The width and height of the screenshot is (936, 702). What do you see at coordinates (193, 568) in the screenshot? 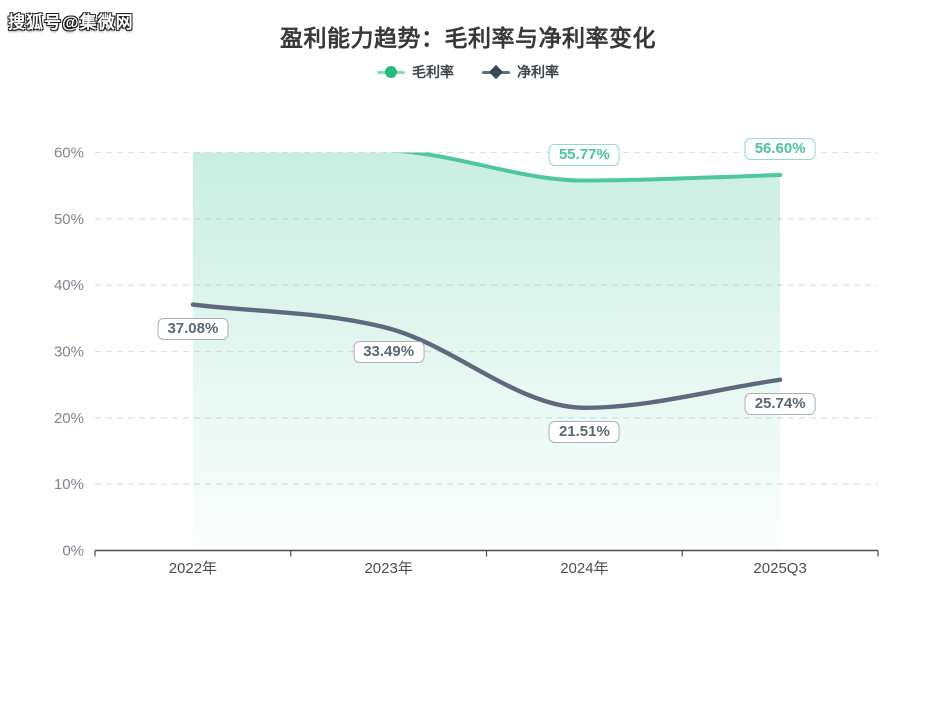
I see `x-axis-label: 2022年` at bounding box center [193, 568].